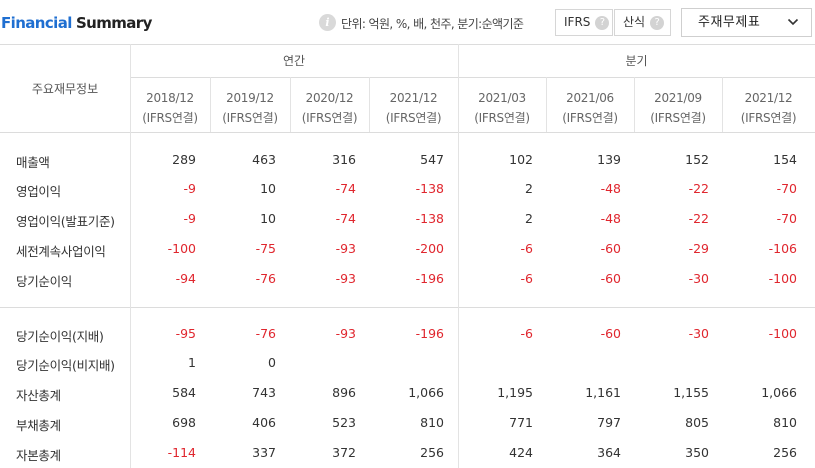 The height and width of the screenshot is (468, 815). I want to click on table-cell: 1,155, so click(691, 392).